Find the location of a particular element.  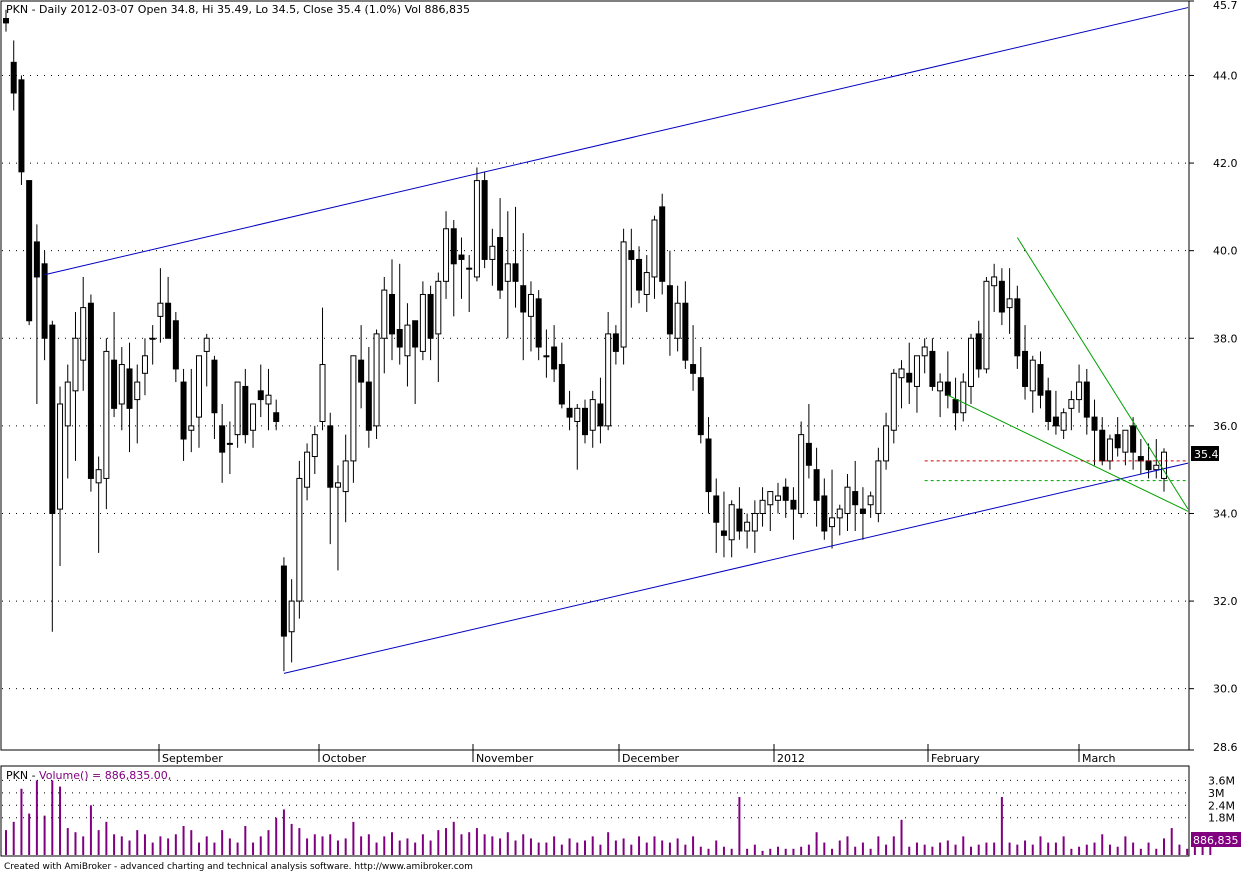

x-tick-label: September is located at coordinates (192, 758).